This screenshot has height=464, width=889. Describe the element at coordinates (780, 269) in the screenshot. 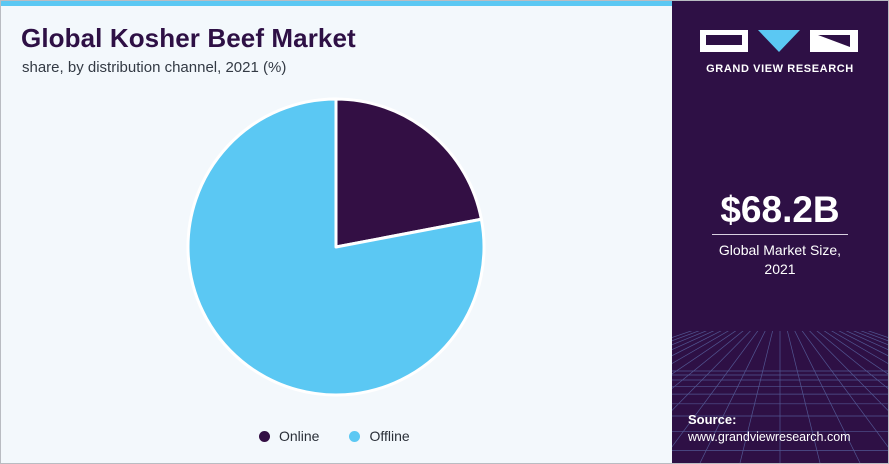

I see `market-size-label-line2: 2021` at that location.